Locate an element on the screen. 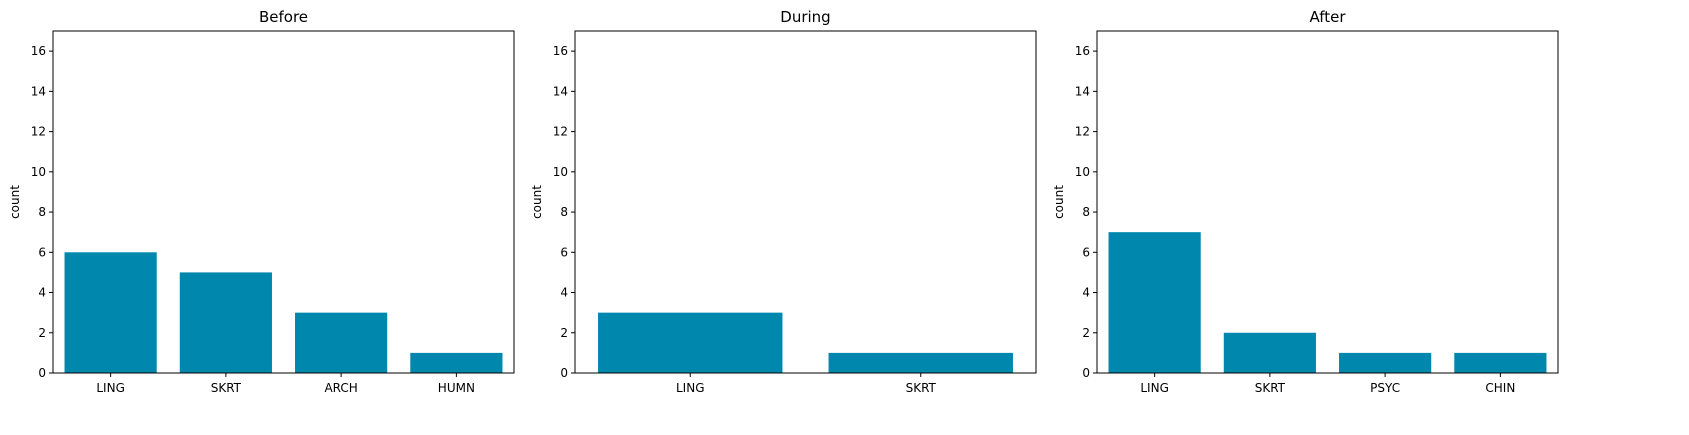 This screenshot has width=1689, height=435. chart-title: During is located at coordinates (805, 17).